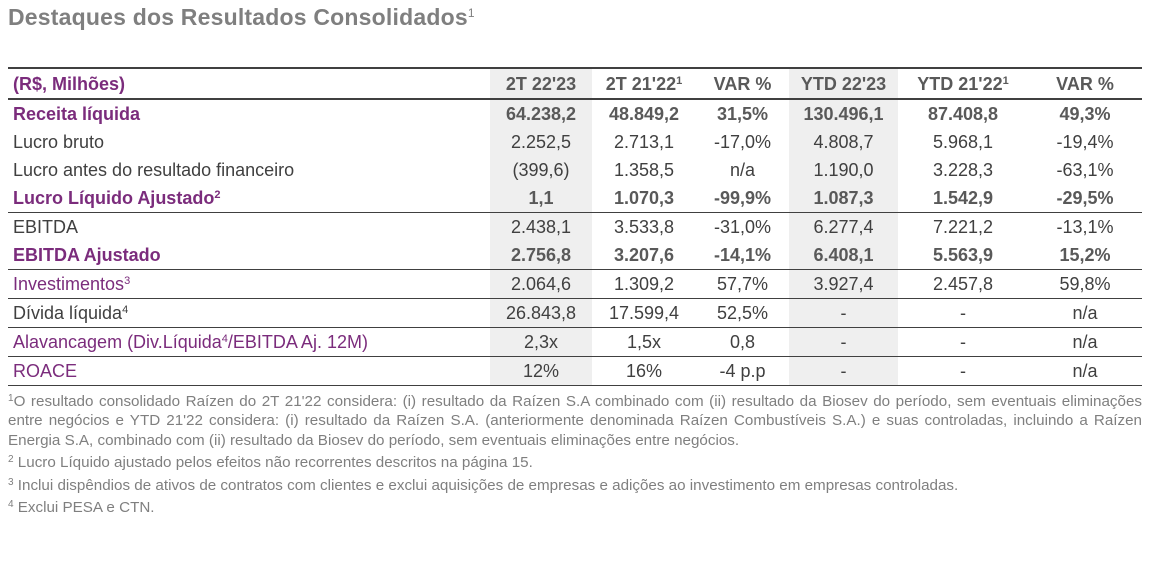 The width and height of the screenshot is (1150, 566). I want to click on row-footnote-mark: 3, so click(127, 281).